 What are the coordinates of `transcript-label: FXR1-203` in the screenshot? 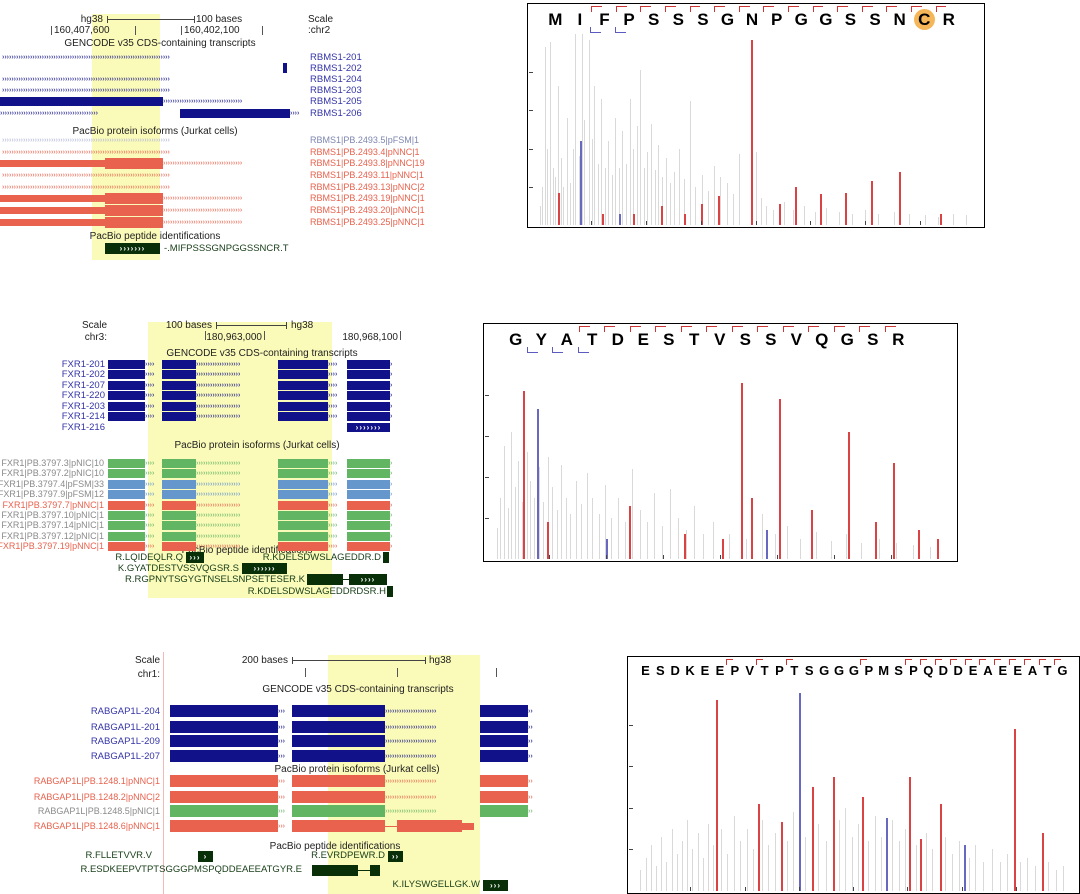 It's located at (83, 406).